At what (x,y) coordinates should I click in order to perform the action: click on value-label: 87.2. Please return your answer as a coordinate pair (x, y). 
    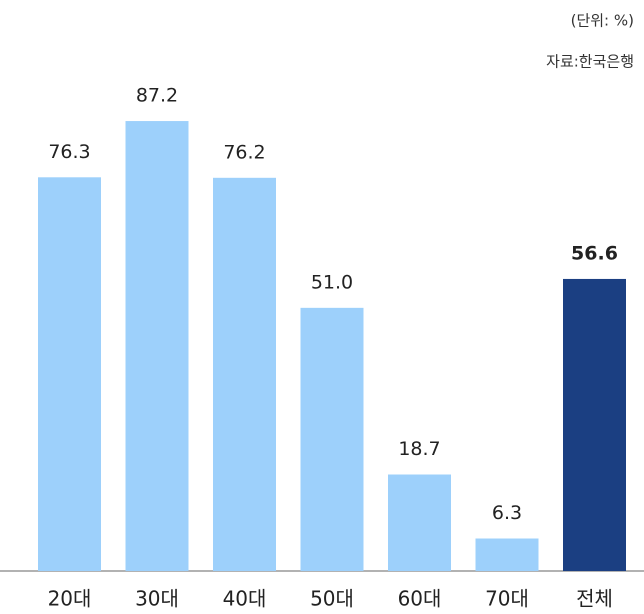
    Looking at the image, I should click on (157, 96).